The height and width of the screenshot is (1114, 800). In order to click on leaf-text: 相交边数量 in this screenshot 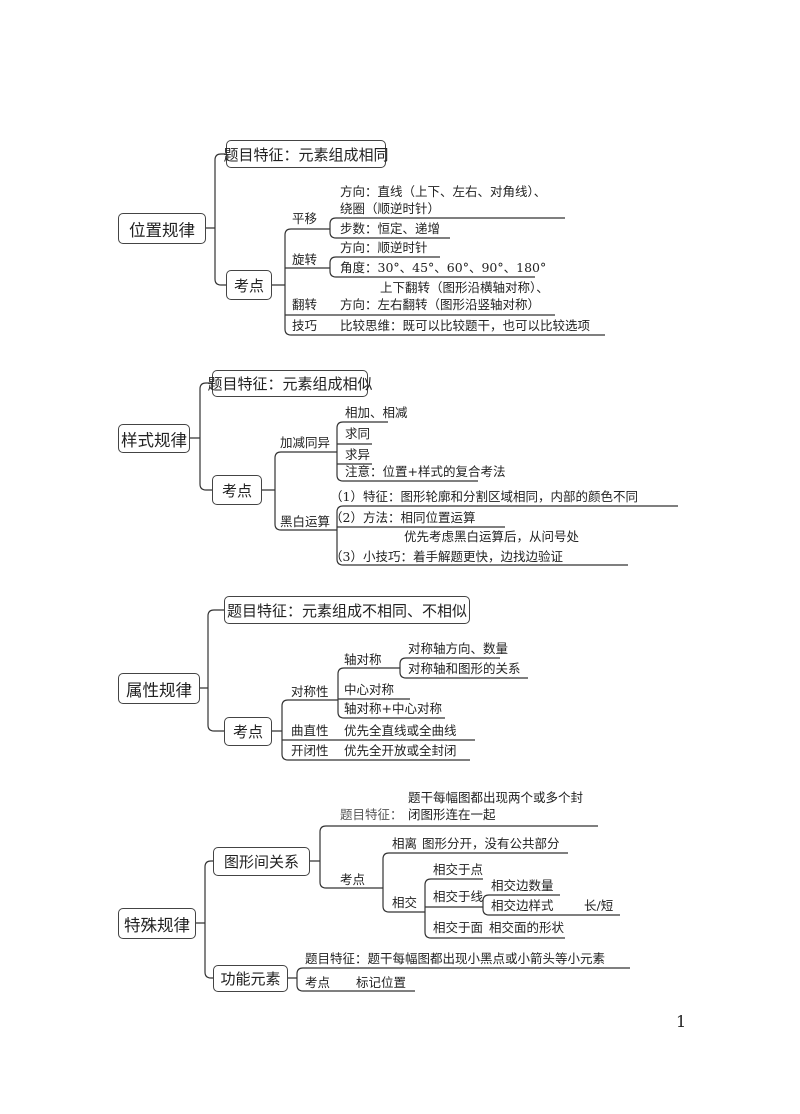, I will do `click(522, 885)`.